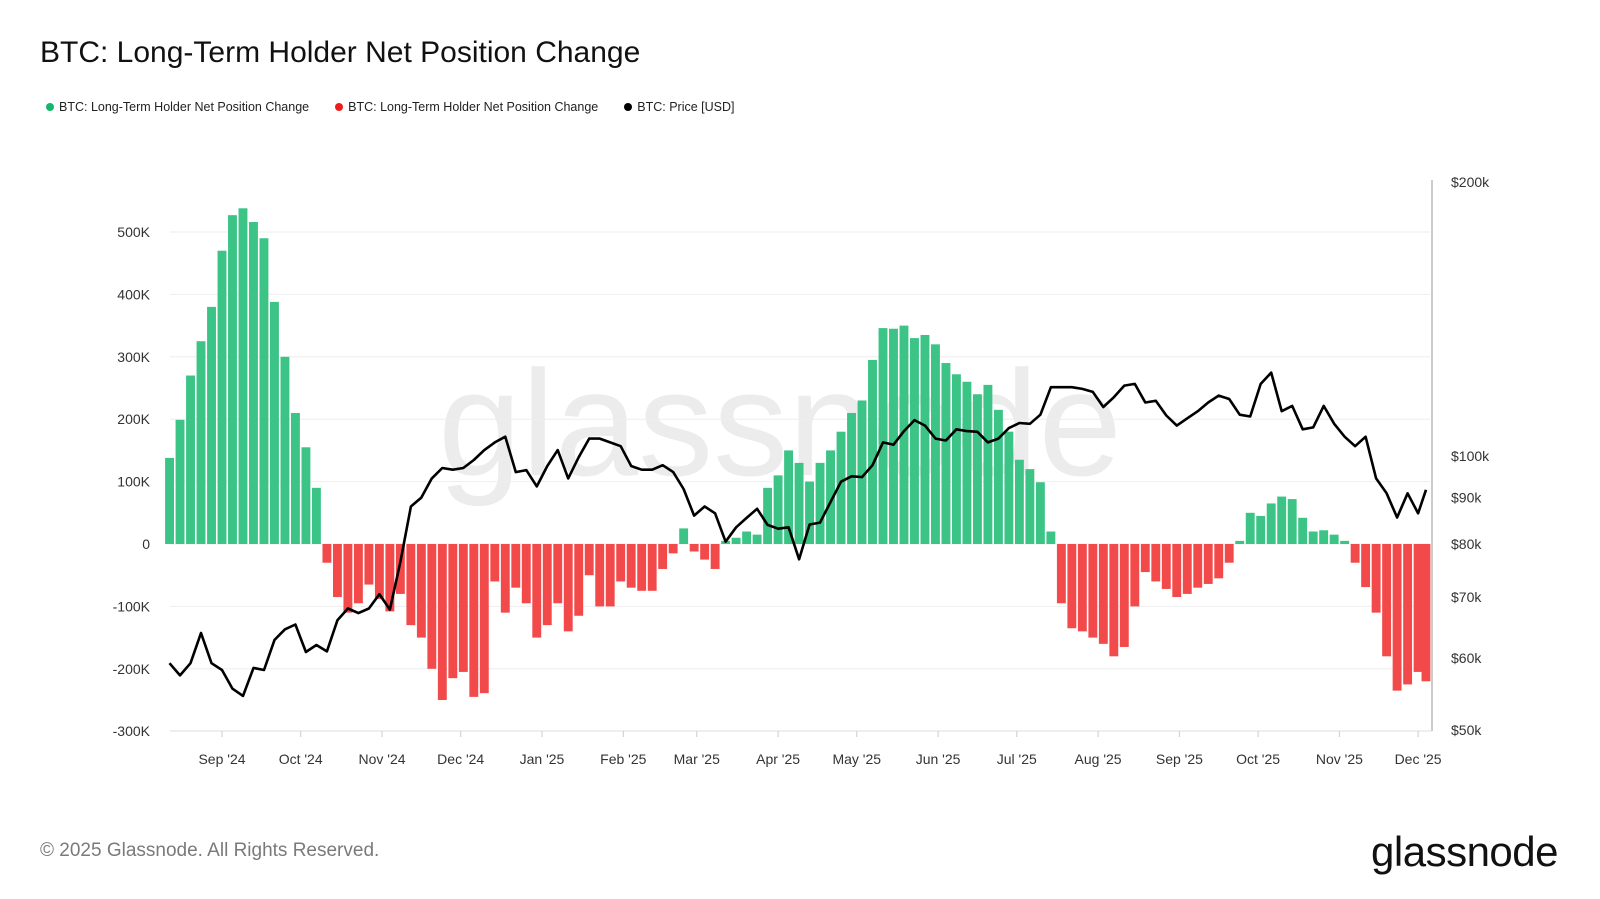 The width and height of the screenshot is (1600, 899). Describe the element at coordinates (1418, 759) in the screenshot. I see `x-tick-label: Dec '25` at that location.